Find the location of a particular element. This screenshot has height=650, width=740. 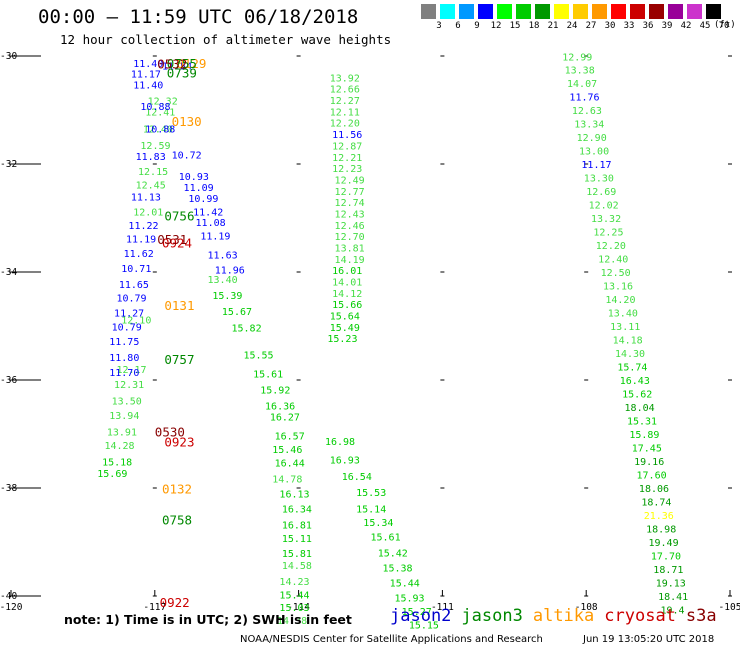

wave-height-value: 12.31 is located at coordinates (129, 385).